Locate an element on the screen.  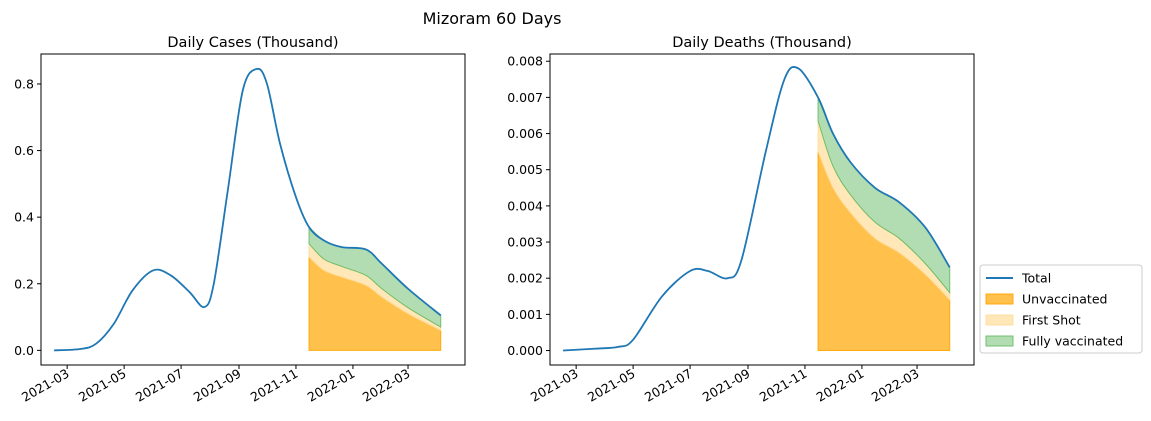
legend-swatch-unvaccinated is located at coordinates (999, 299).